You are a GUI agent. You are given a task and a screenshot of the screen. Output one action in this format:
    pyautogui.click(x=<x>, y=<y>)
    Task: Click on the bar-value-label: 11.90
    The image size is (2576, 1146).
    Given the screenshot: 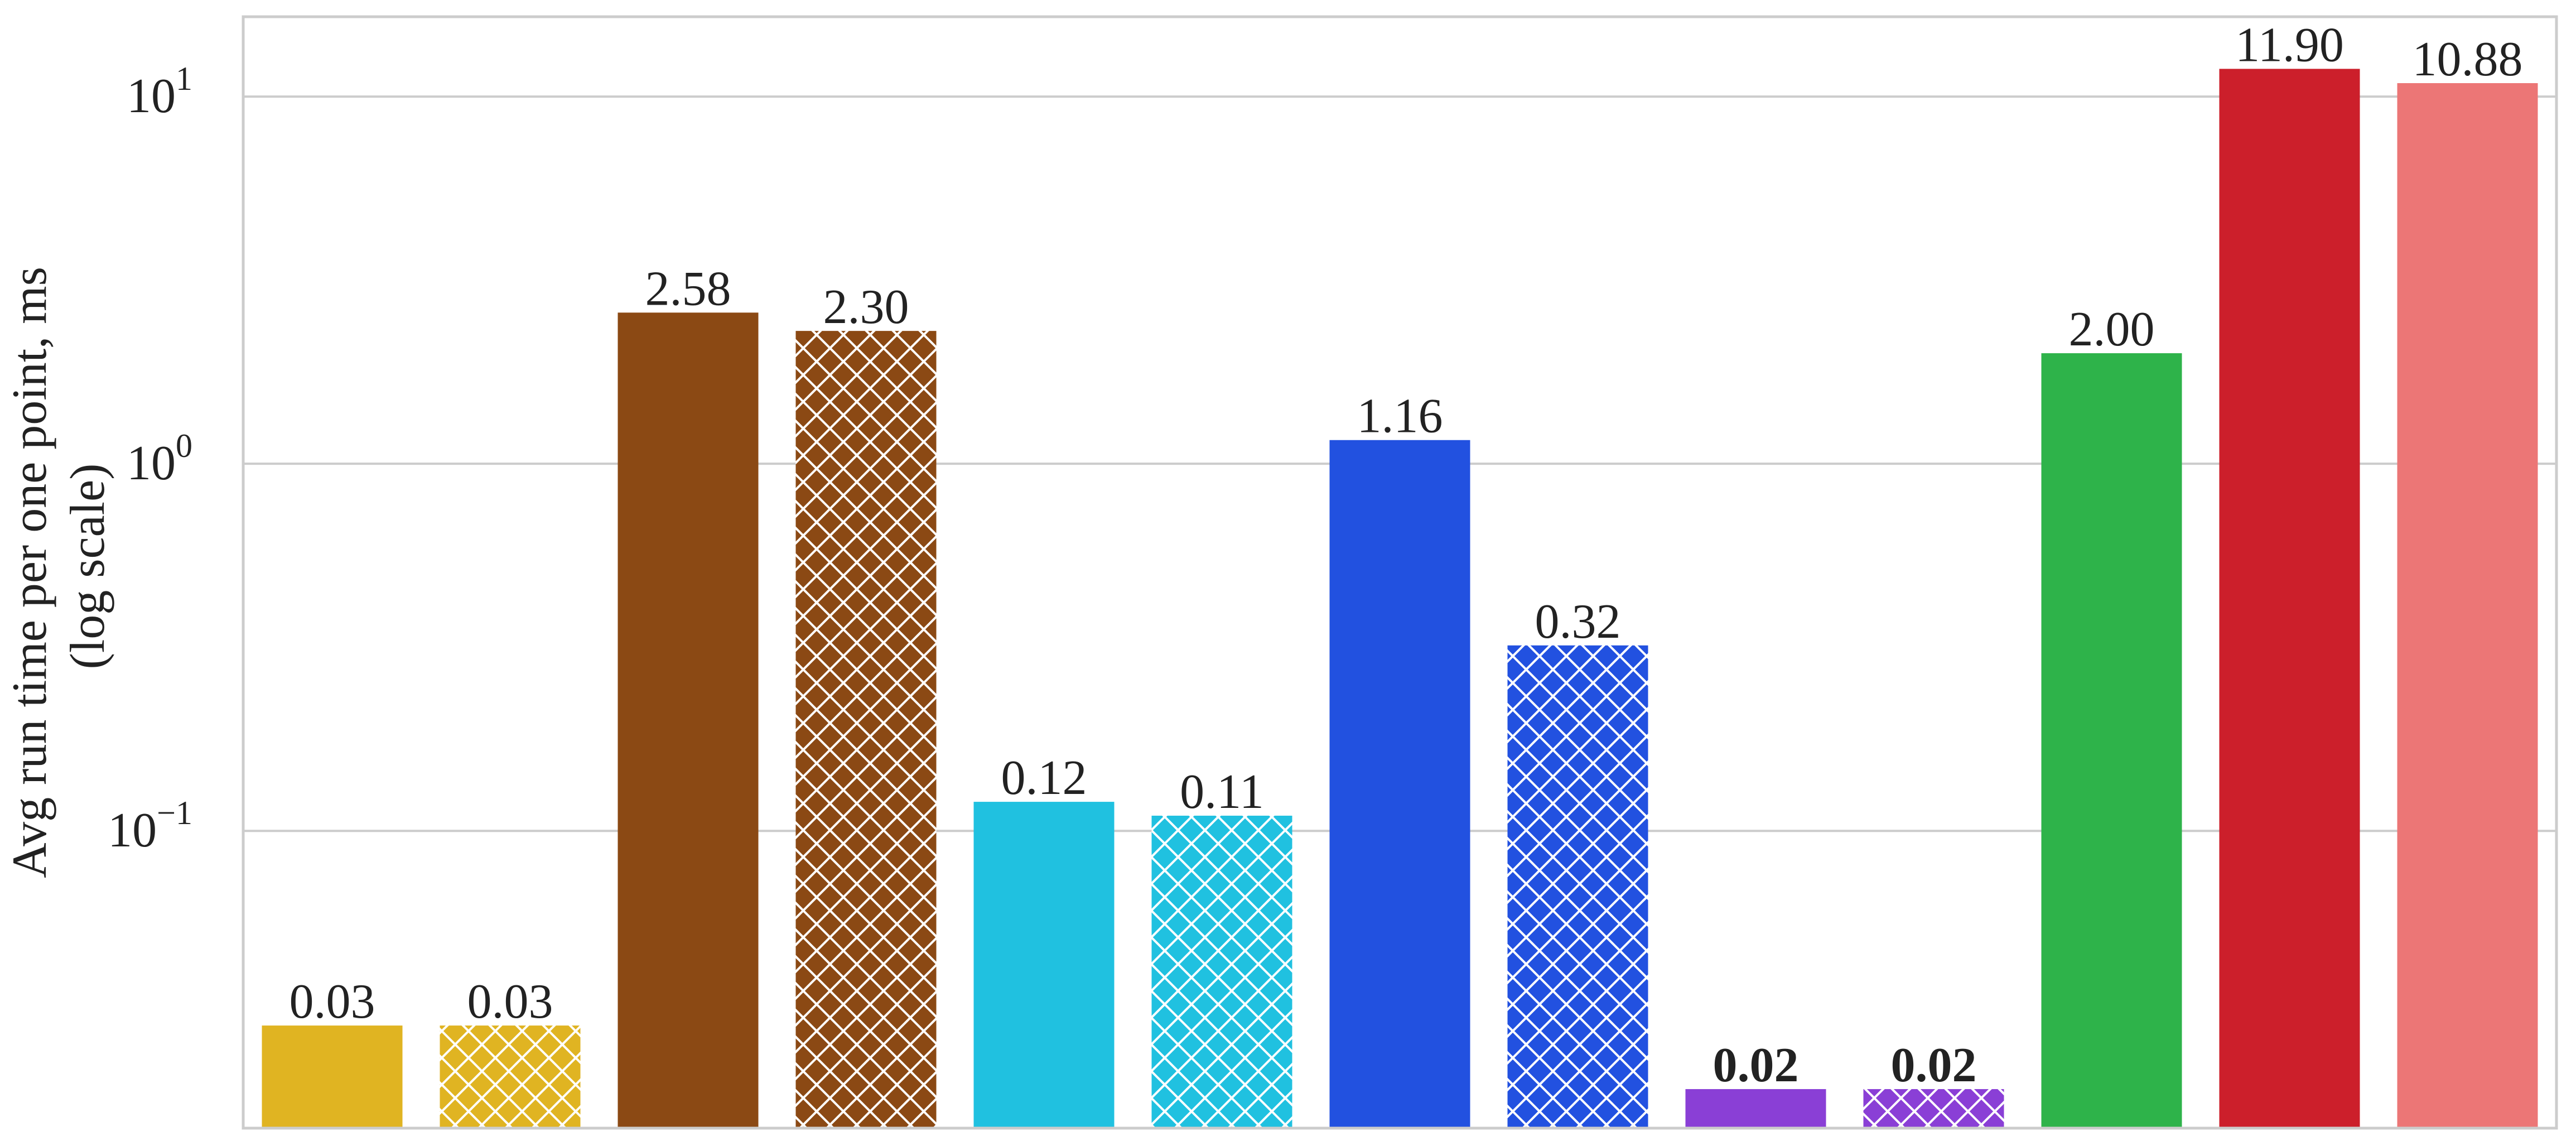 What is the action you would take?
    pyautogui.click(x=2289, y=45)
    